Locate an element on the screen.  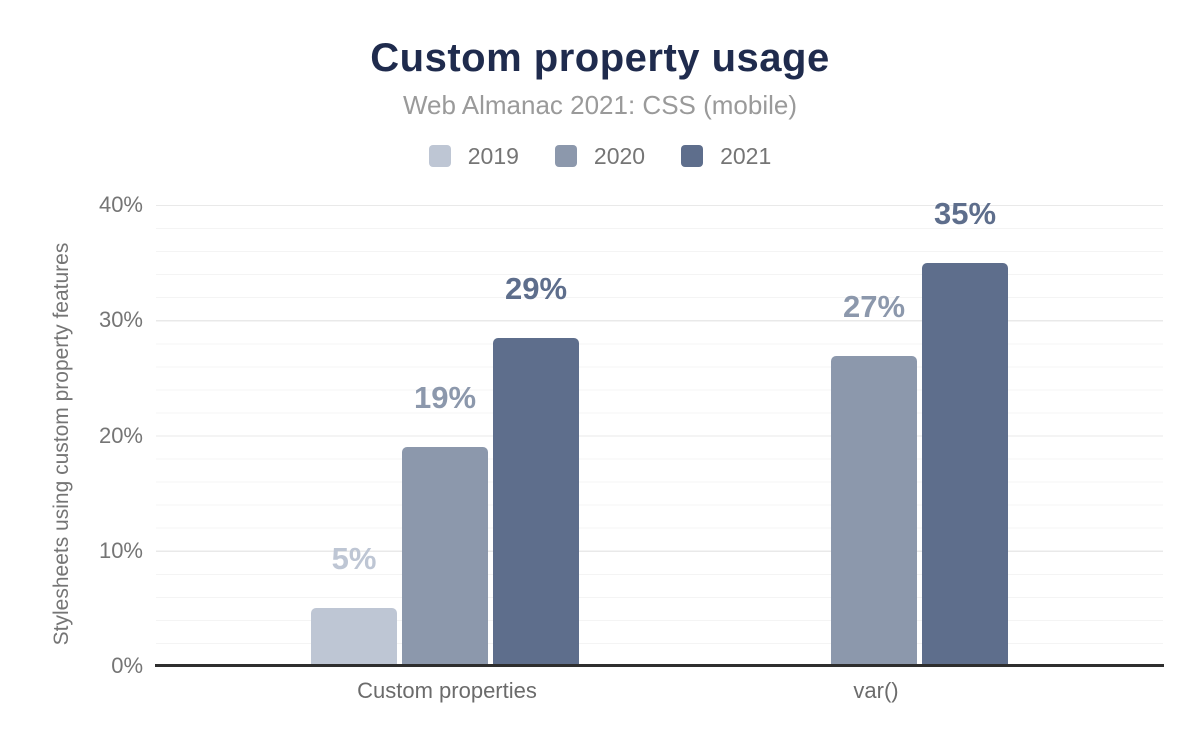
legend-item-2021: 2021 is located at coordinates (726, 156).